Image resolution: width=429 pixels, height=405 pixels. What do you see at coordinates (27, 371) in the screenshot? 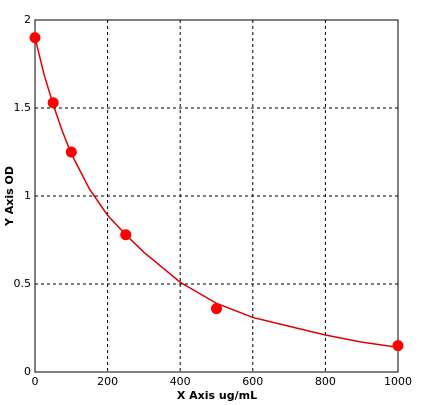
I see `y-tick-label: 0` at bounding box center [27, 371].